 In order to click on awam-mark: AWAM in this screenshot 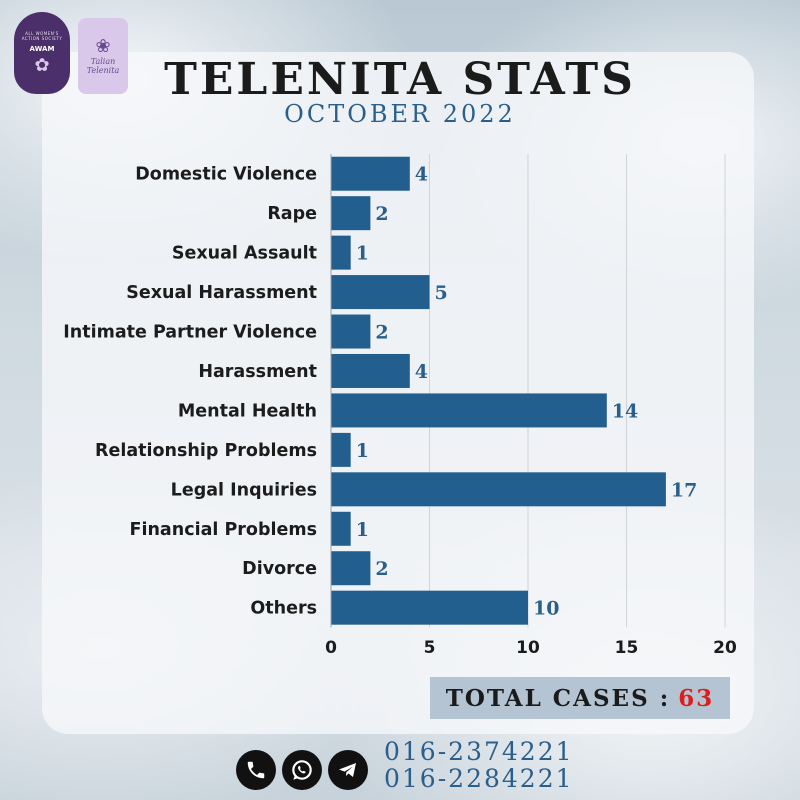, I will do `click(42, 49)`.